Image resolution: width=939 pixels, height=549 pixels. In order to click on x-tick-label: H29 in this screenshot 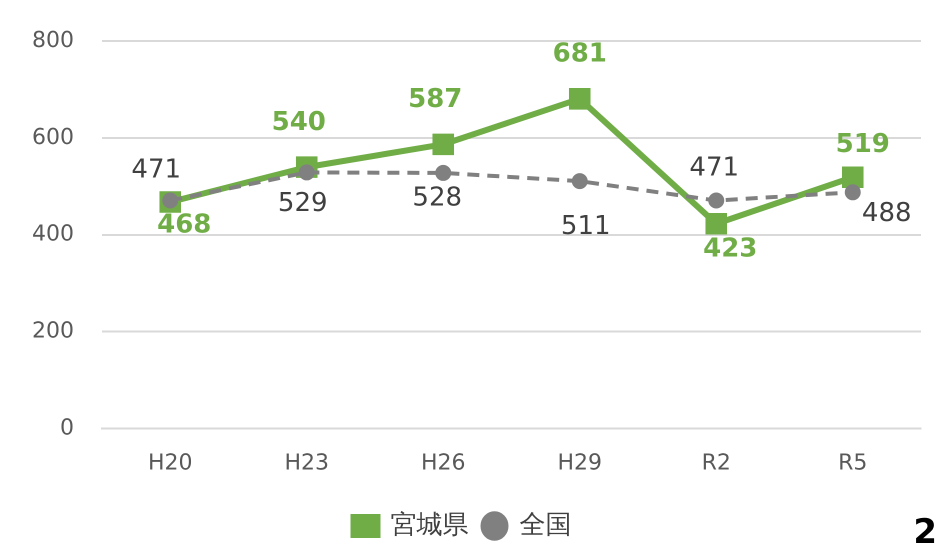, I will do `click(579, 463)`.